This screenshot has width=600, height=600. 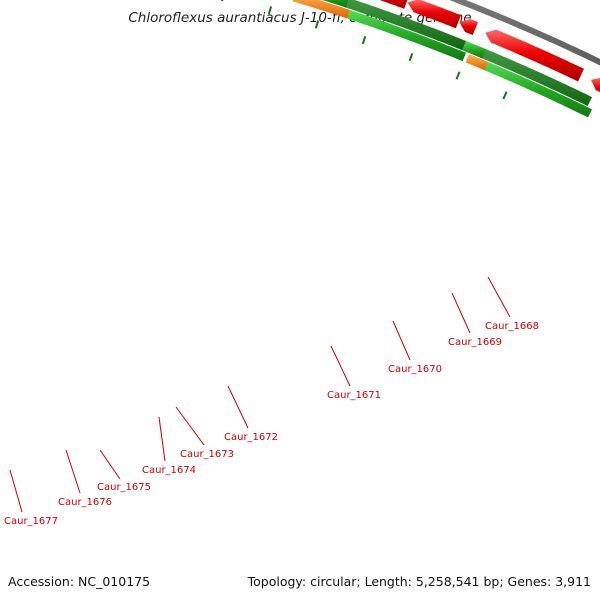 I want to click on gene-label: Caur_1669, so click(x=475, y=342).